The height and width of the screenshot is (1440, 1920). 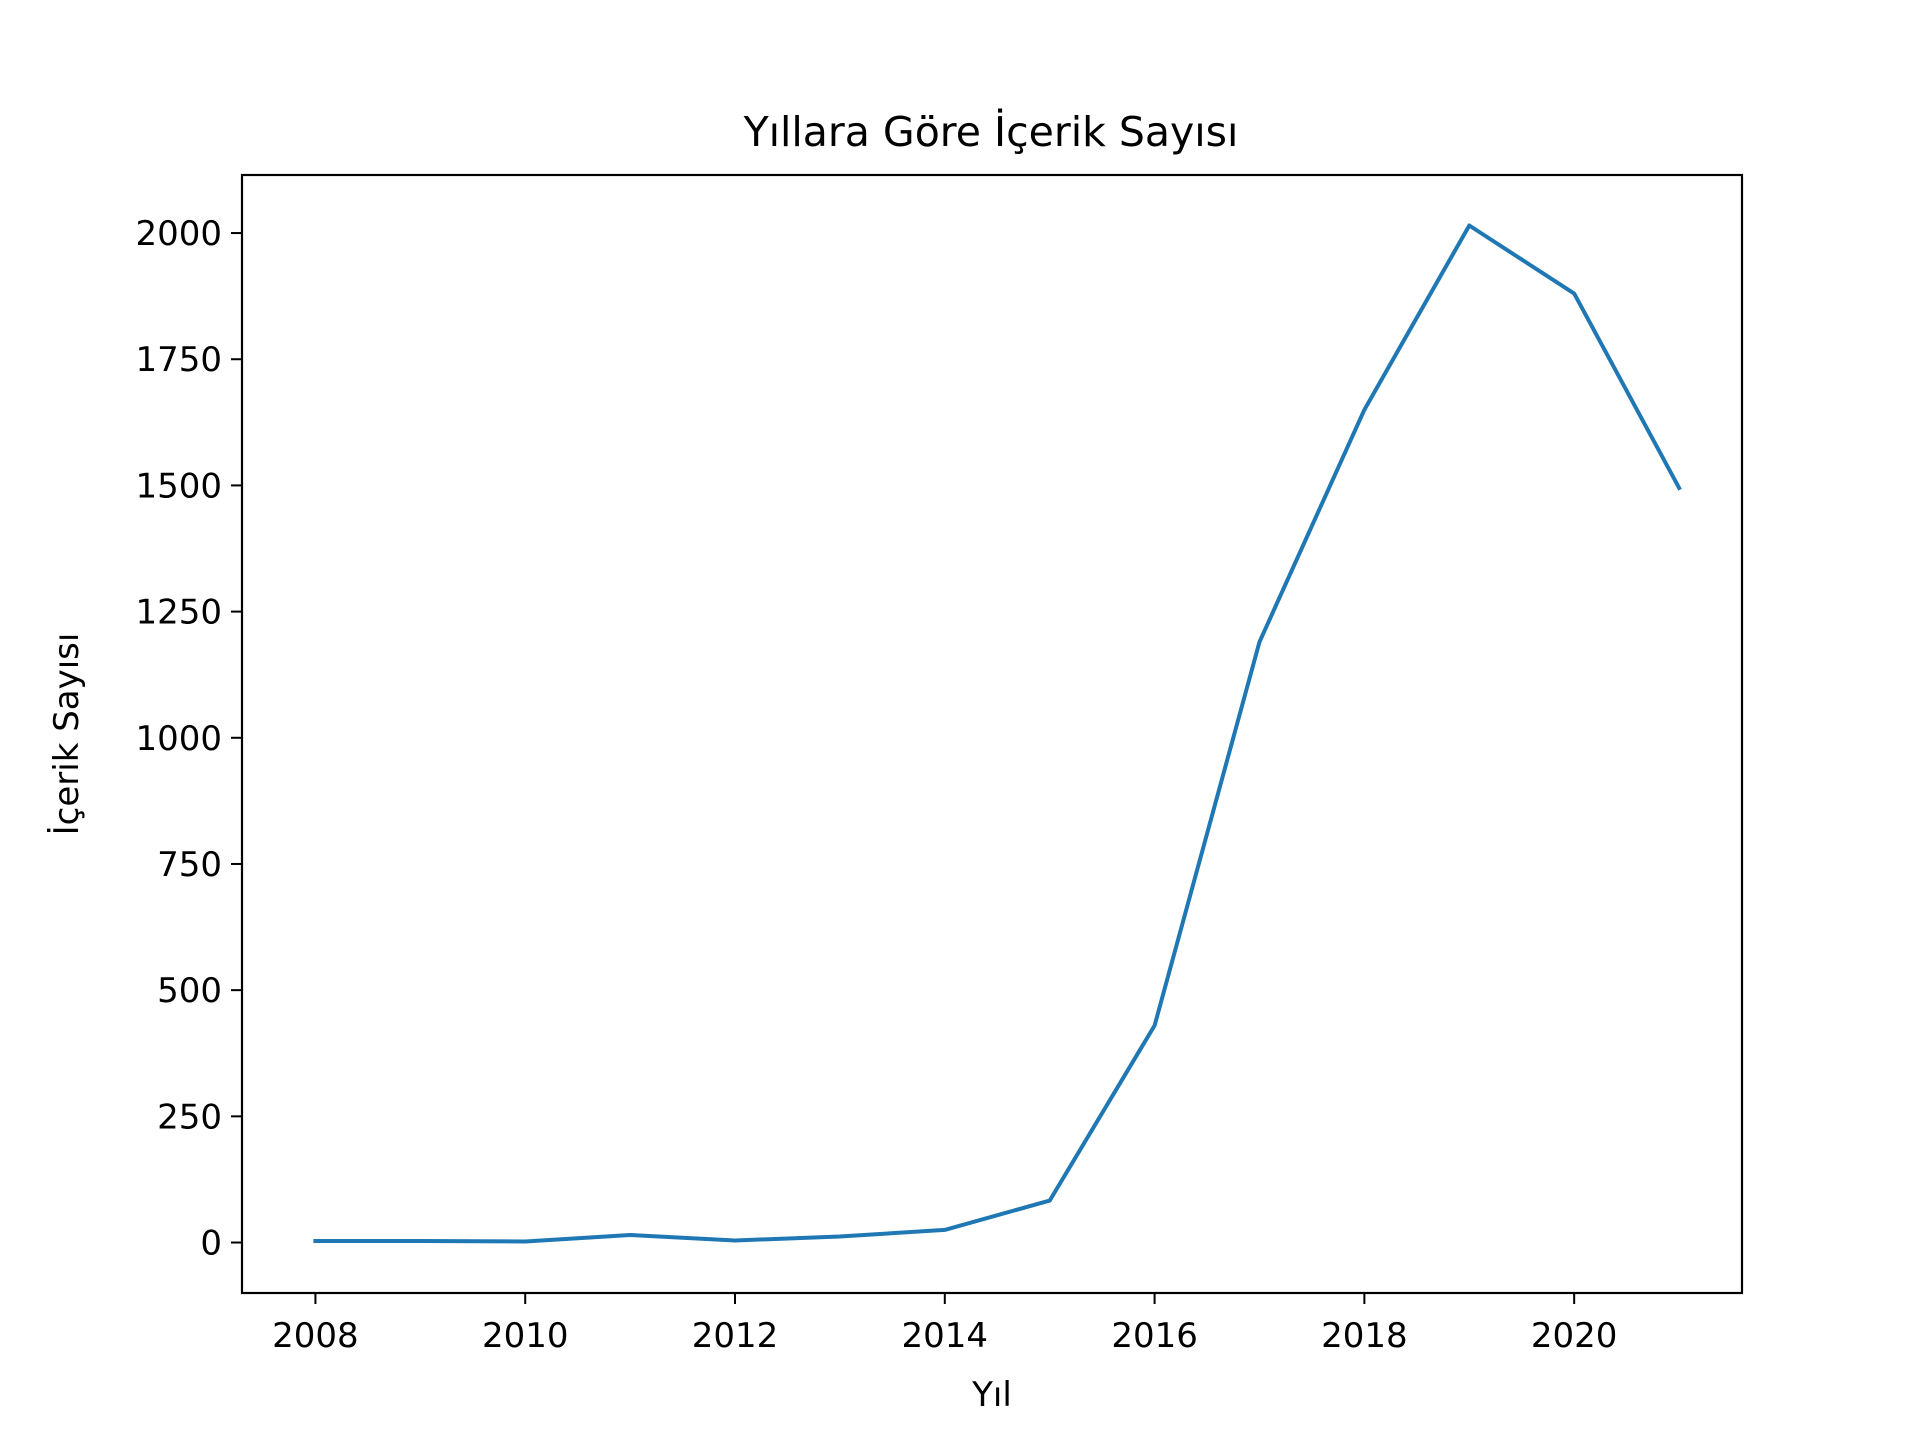 What do you see at coordinates (189, 991) in the screenshot?
I see `y-tick-label: 500` at bounding box center [189, 991].